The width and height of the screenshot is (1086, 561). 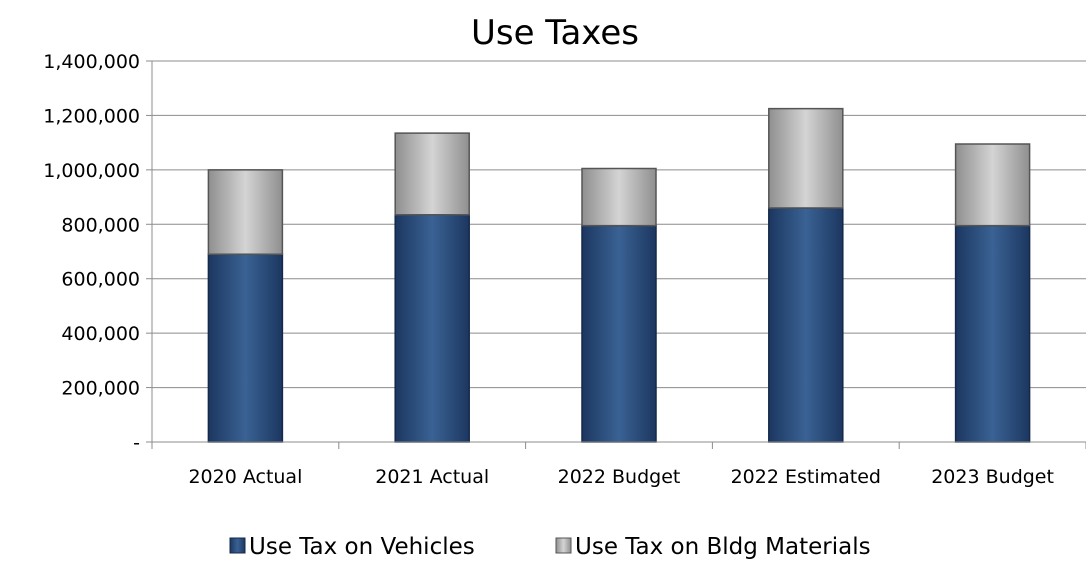 I want to click on x-tick-label: 2022 Budget, so click(x=619, y=477).